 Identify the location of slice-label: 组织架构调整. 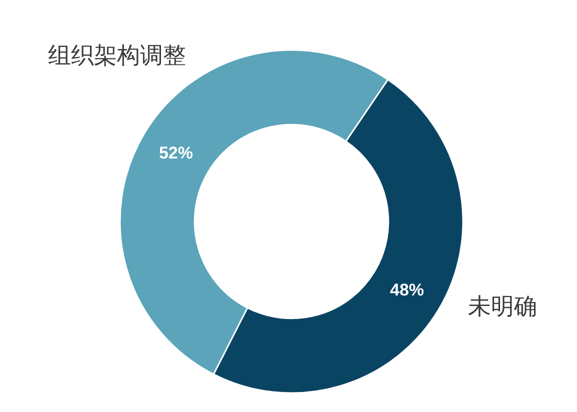
(117, 55).